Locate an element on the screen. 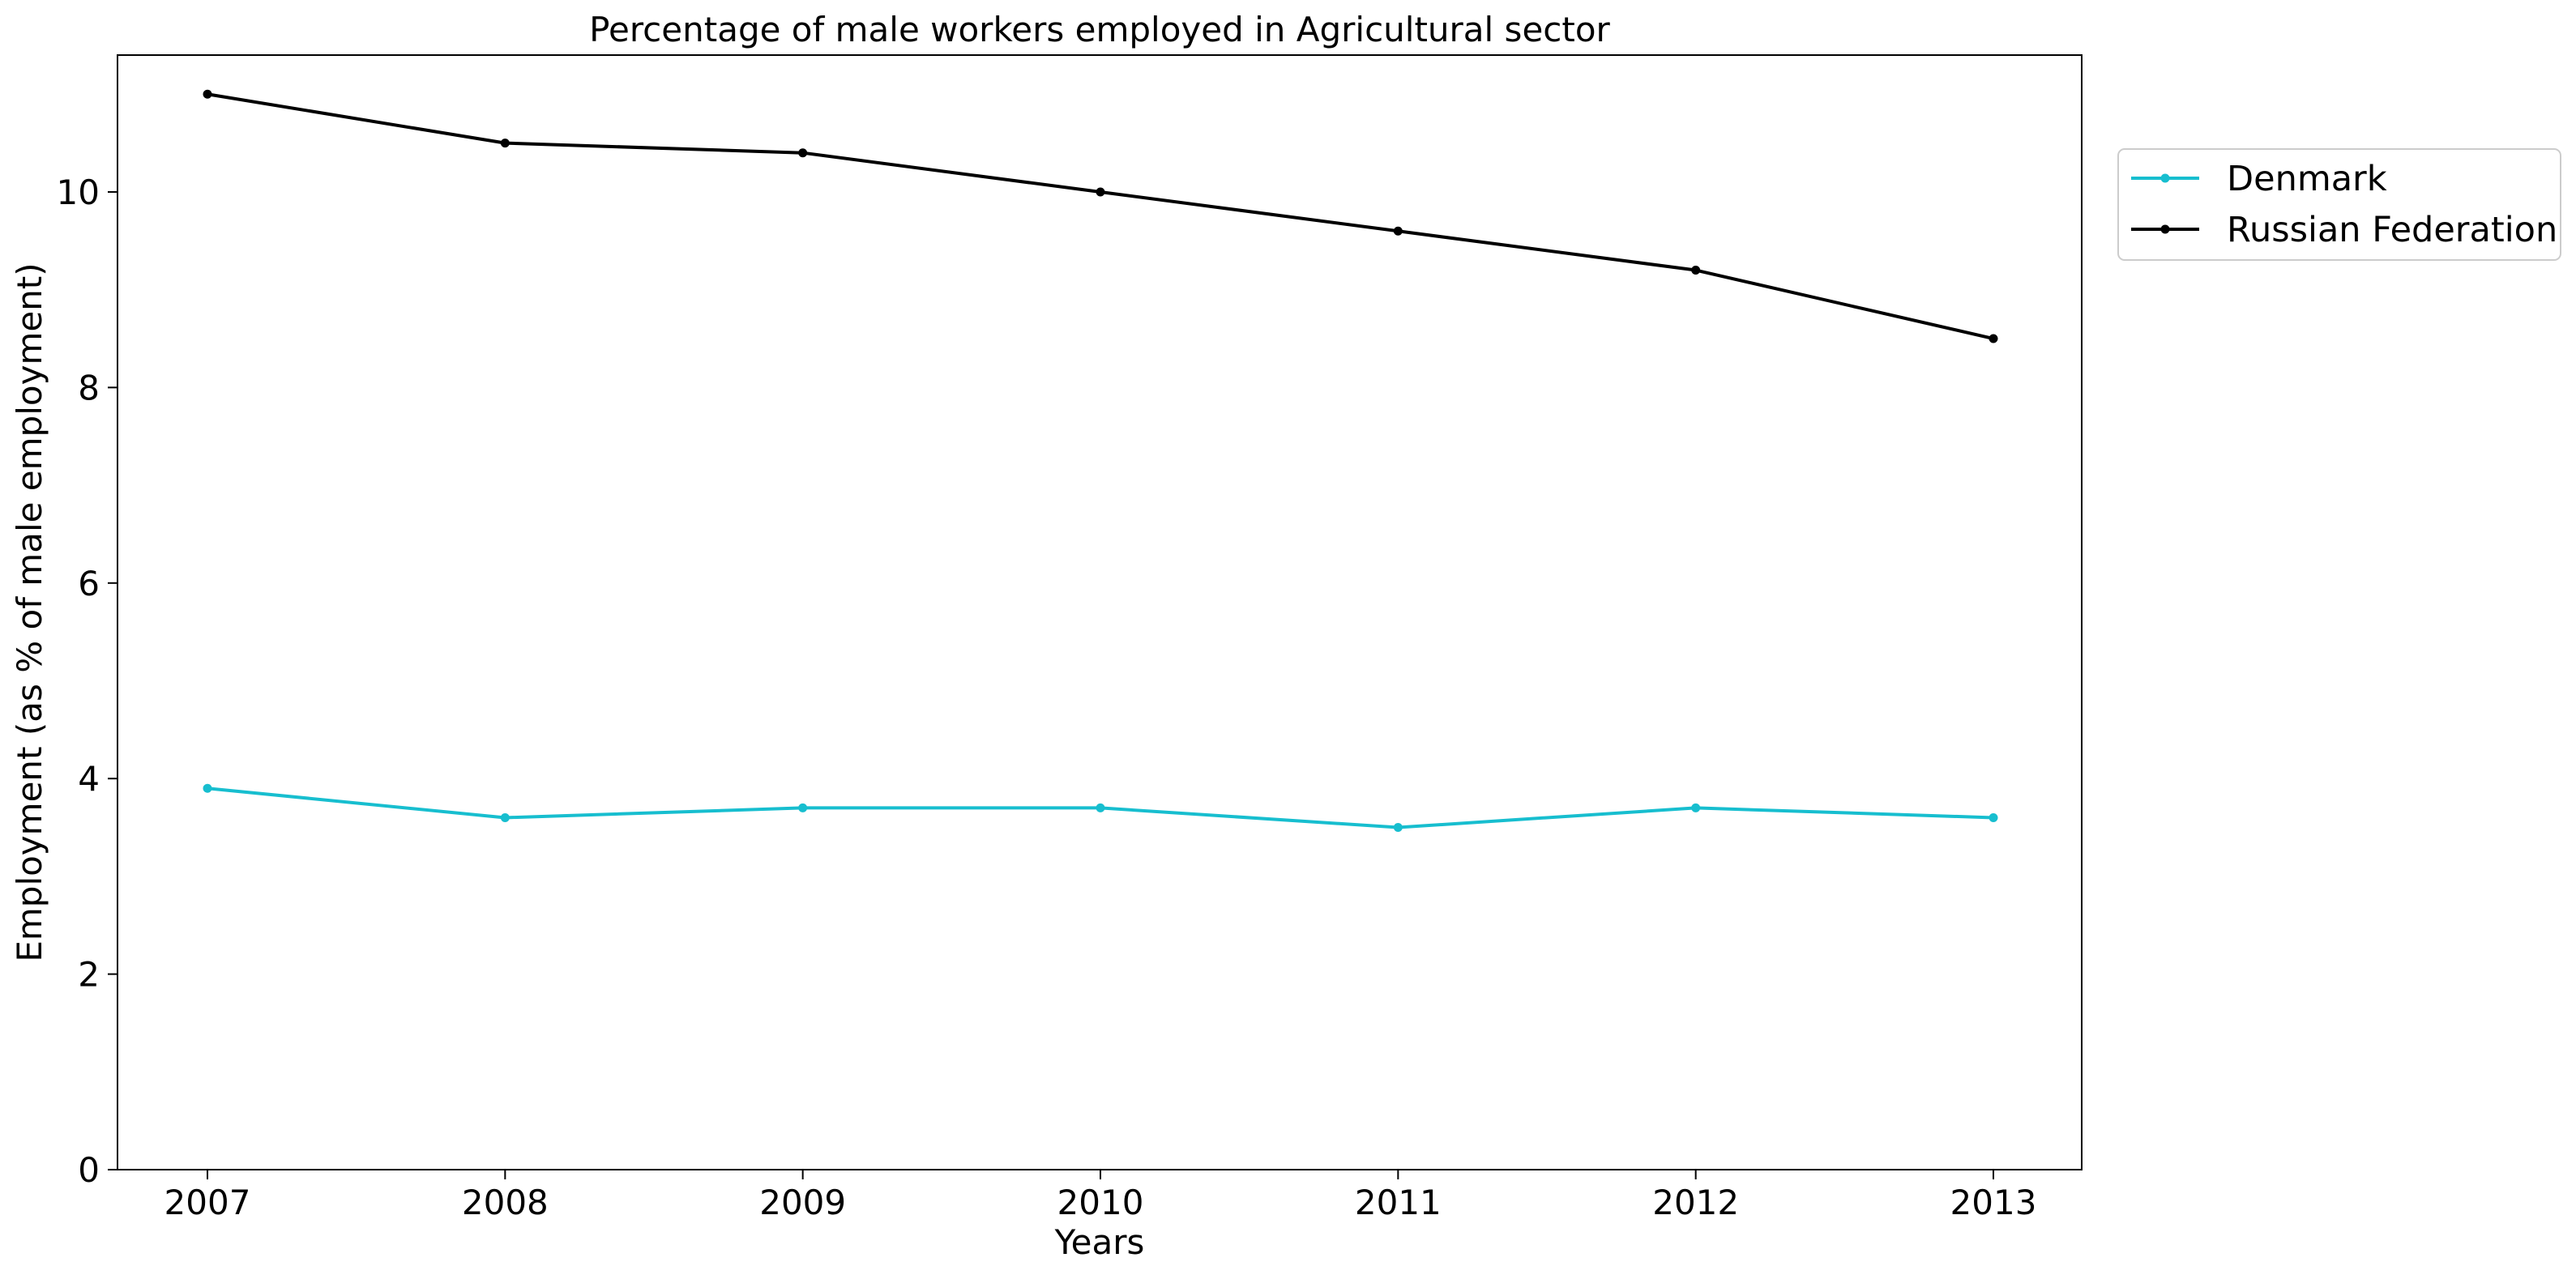 The image size is (2576, 1279). x-axis: 2007 2008 2009 2010 2011 2012 2013 is located at coordinates (1100, 1196).